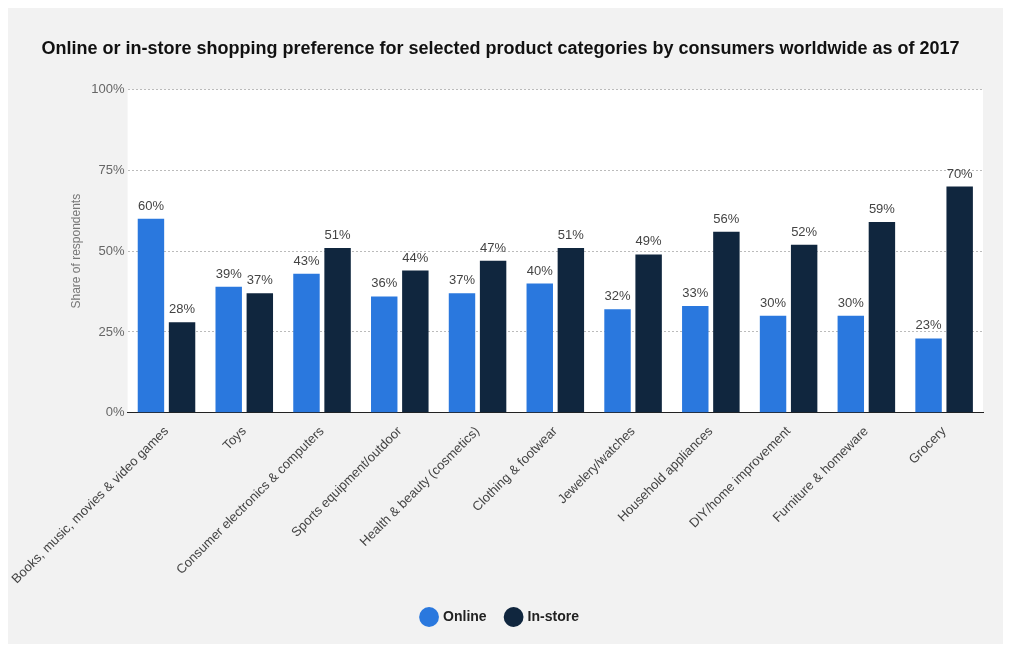  I want to click on x-tick-label: Toys, so click(234, 437).